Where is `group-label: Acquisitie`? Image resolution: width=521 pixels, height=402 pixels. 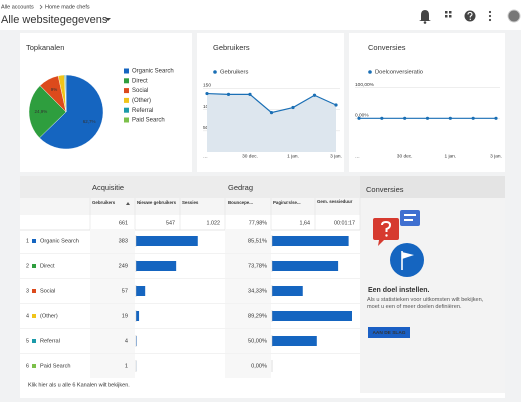 group-label: Acquisitie is located at coordinates (108, 187).